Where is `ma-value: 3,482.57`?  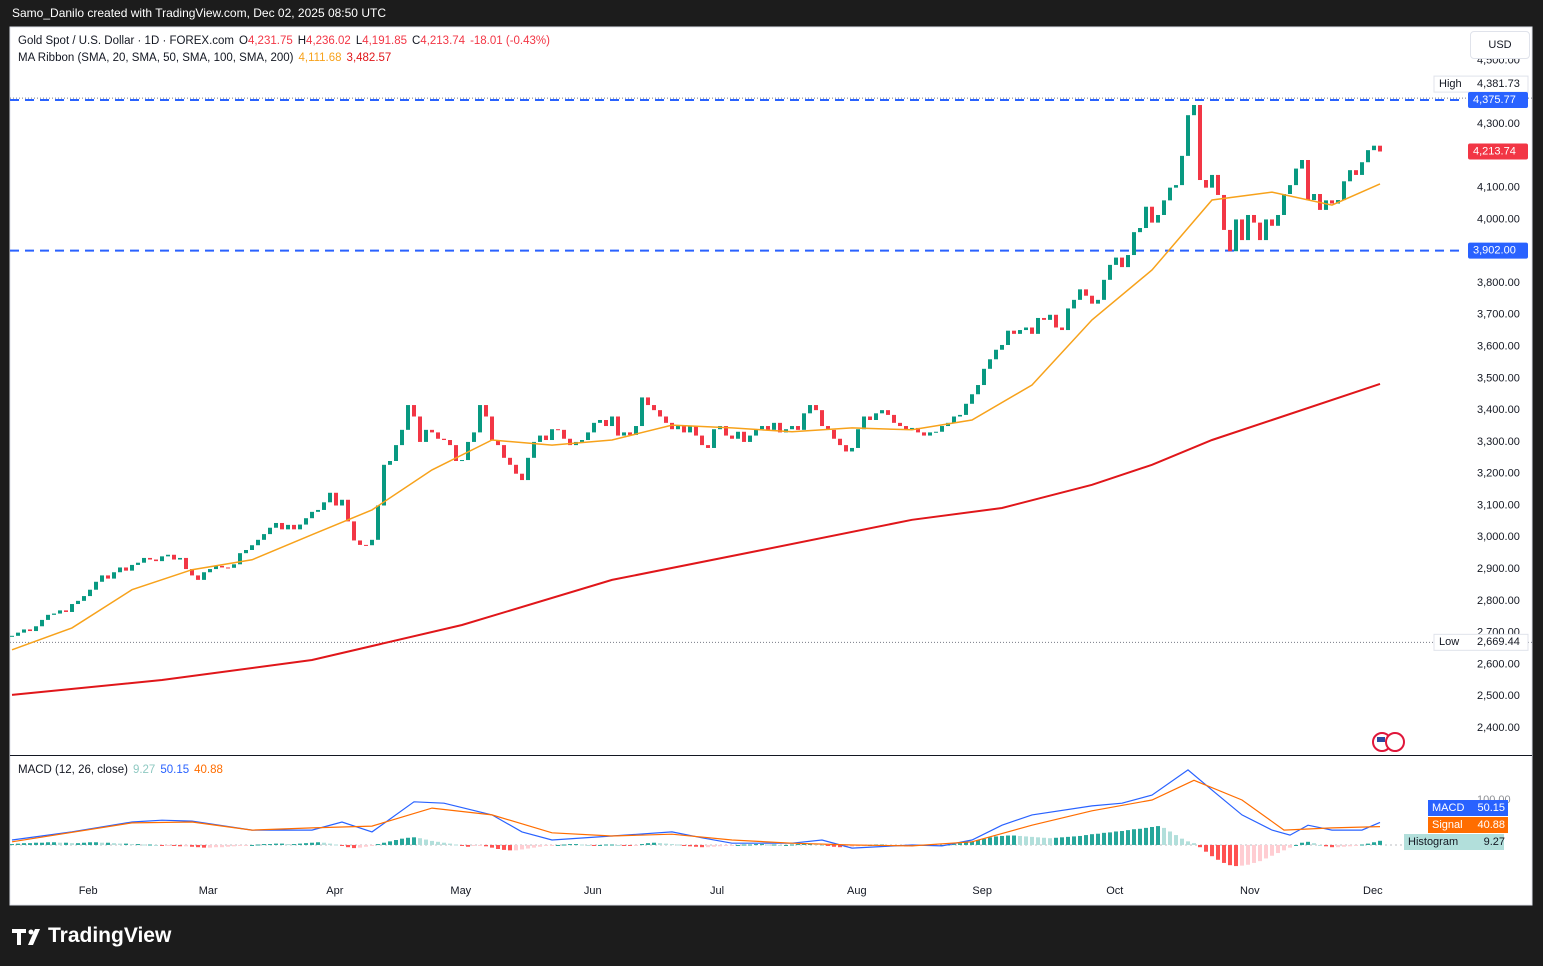 ma-value: 3,482.57 is located at coordinates (369, 58).